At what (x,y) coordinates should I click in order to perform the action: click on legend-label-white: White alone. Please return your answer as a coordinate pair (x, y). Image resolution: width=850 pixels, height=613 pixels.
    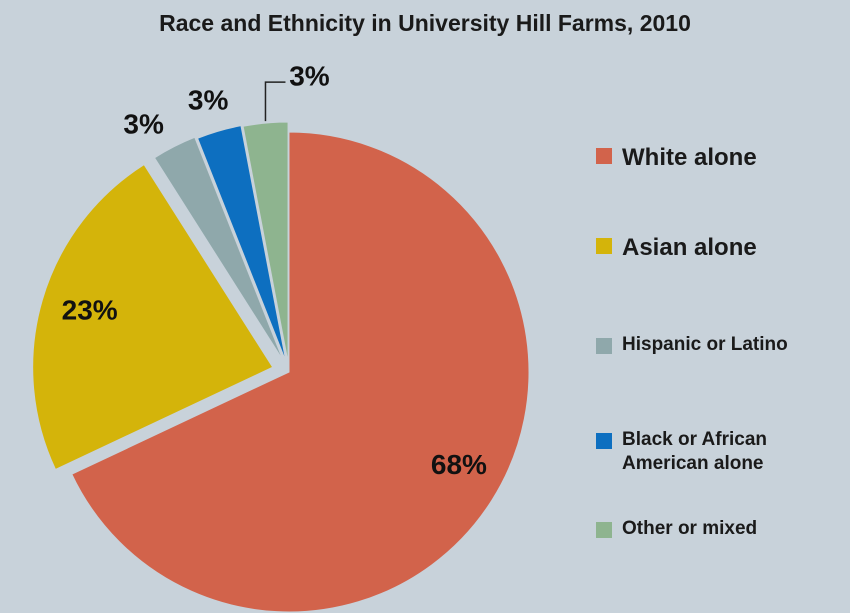
    Looking at the image, I should click on (689, 157).